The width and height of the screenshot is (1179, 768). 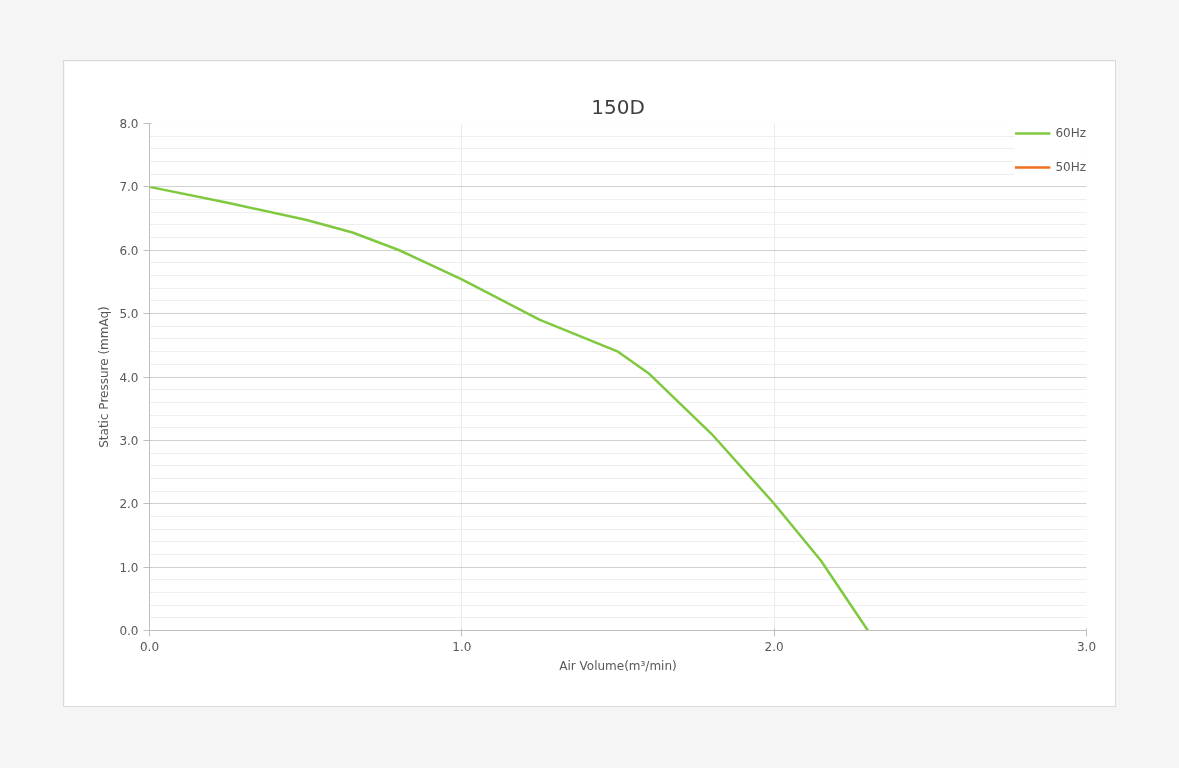 What do you see at coordinates (149, 646) in the screenshot?
I see `x-tick-label: 0.0` at bounding box center [149, 646].